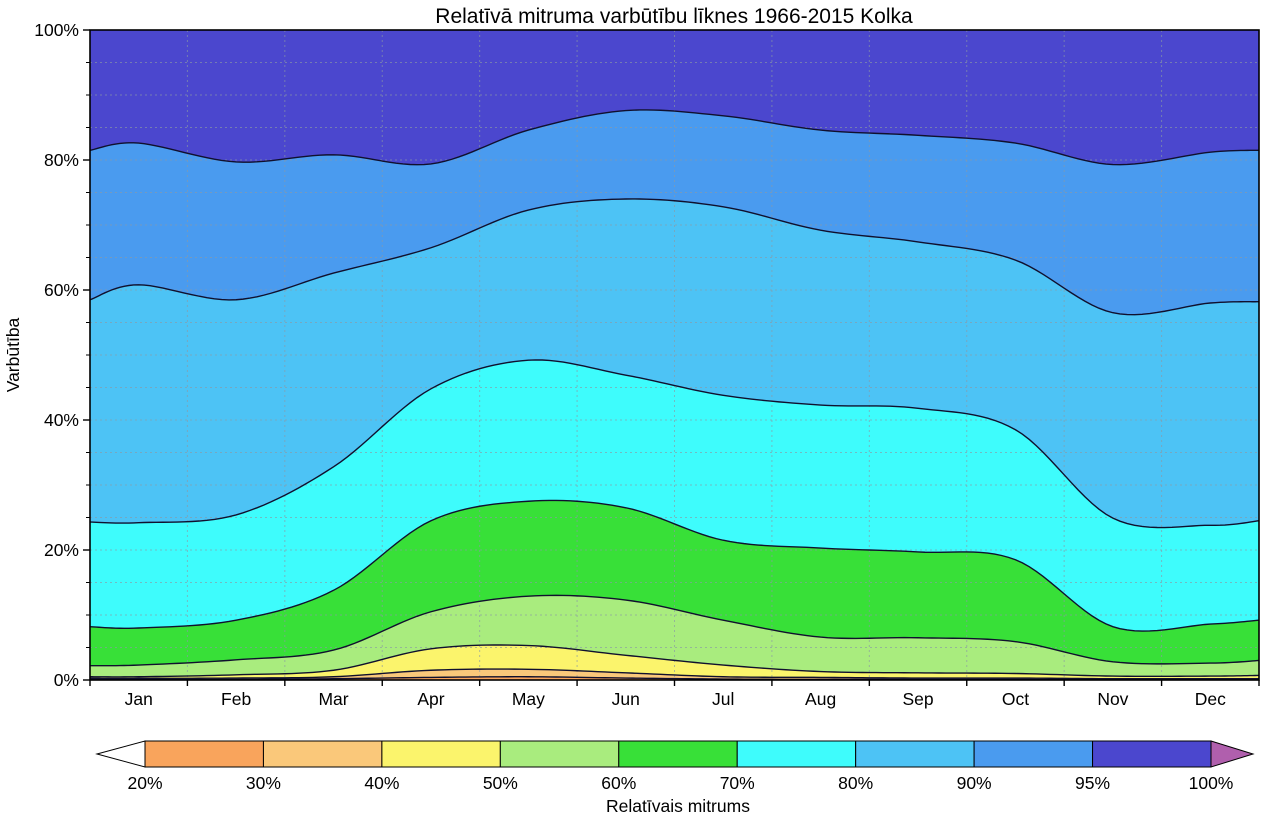  I want to click on colorbar-tick-label: 90%, so click(974, 783).